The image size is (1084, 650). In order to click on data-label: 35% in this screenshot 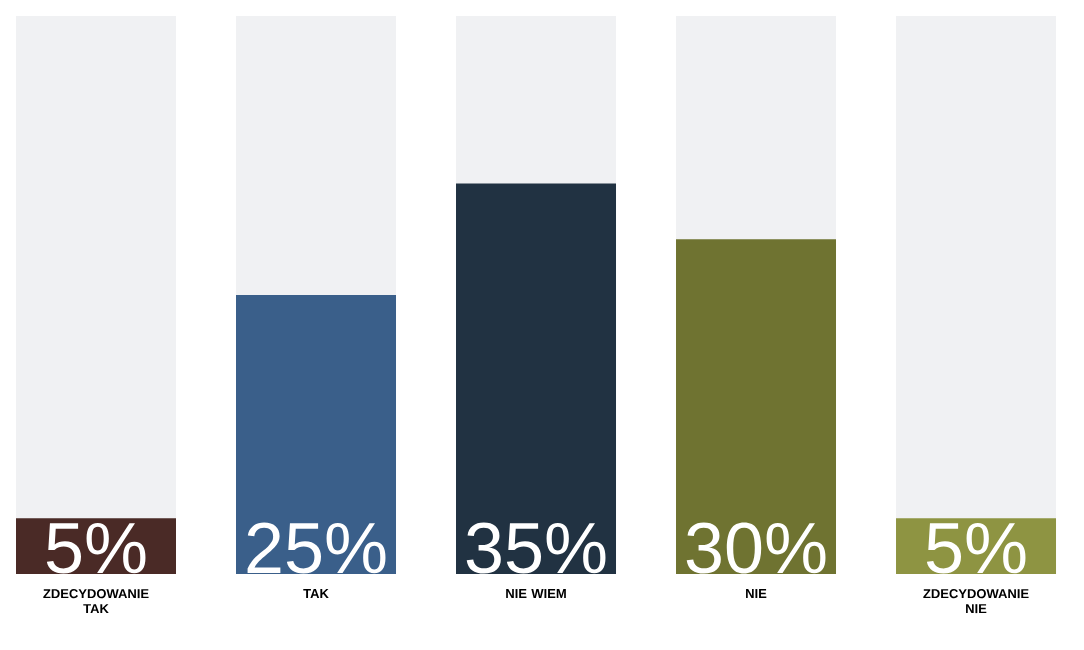, I will do `click(536, 548)`.